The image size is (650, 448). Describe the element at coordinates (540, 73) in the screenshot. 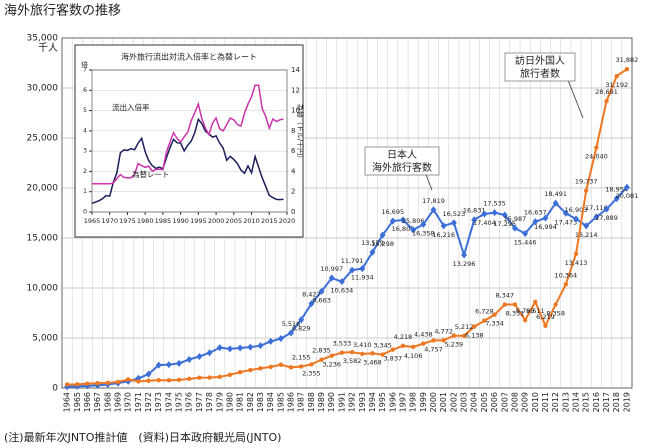

I see `annotation: 旅行者数` at that location.